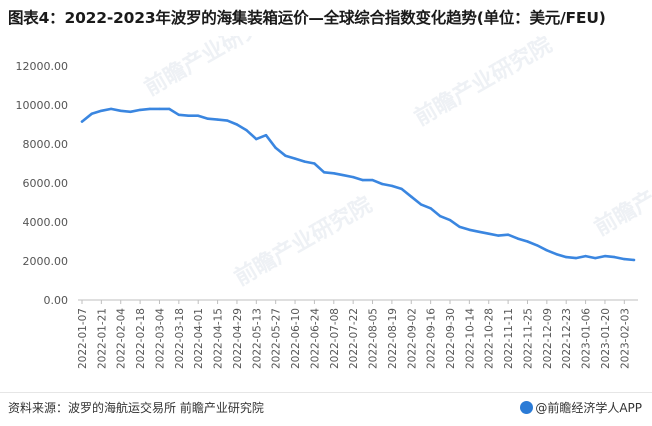 The width and height of the screenshot is (652, 426). Describe the element at coordinates (509, 338) in the screenshot. I see `x-tick-label: 2022-11-11` at that location.